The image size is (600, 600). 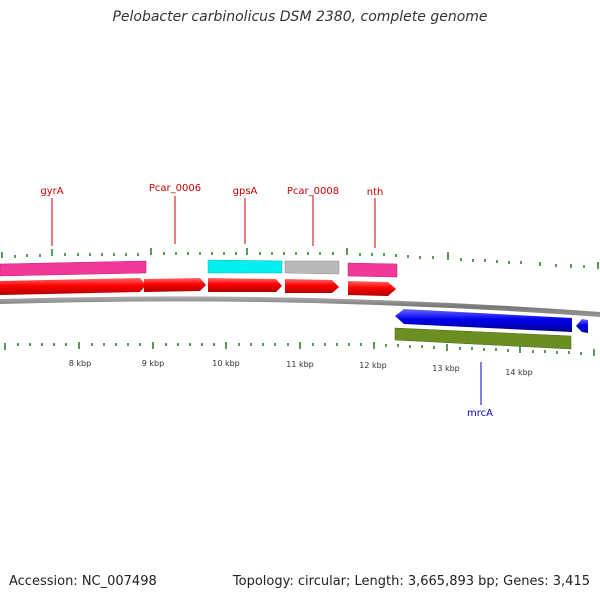 I want to click on svg-text: mrcA, so click(x=480, y=413).